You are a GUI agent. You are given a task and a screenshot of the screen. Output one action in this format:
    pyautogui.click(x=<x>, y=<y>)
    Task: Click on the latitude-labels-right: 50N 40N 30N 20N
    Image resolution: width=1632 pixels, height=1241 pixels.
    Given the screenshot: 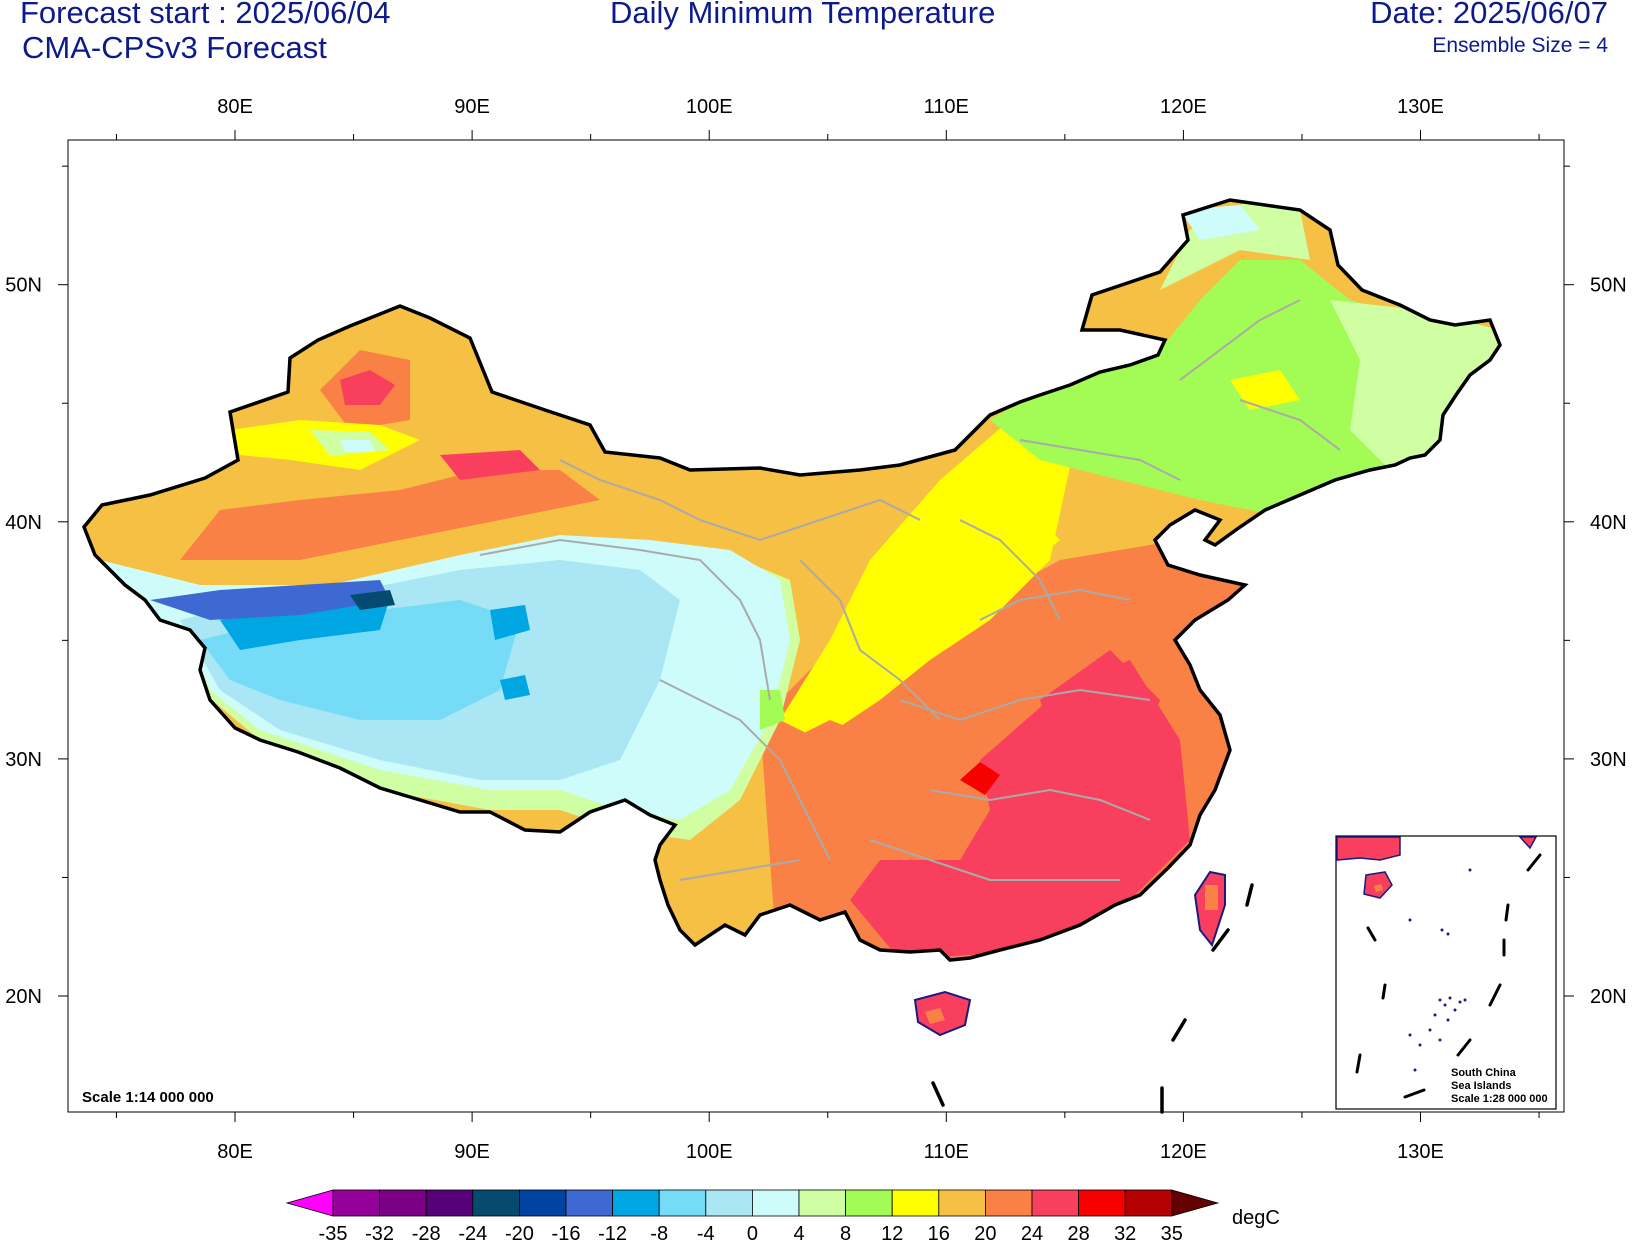 What is the action you would take?
    pyautogui.click(x=1608, y=641)
    